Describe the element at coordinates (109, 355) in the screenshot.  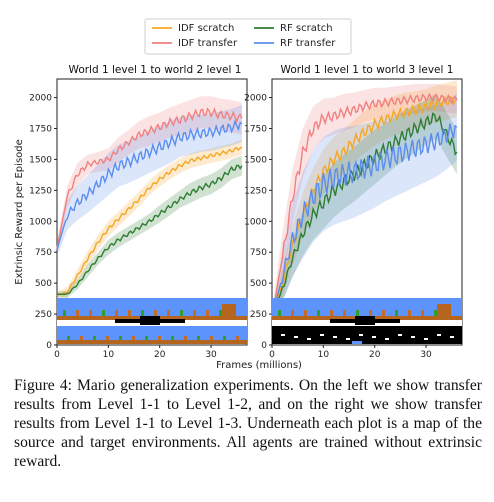
I see `left-xtick-label: 10` at that location.